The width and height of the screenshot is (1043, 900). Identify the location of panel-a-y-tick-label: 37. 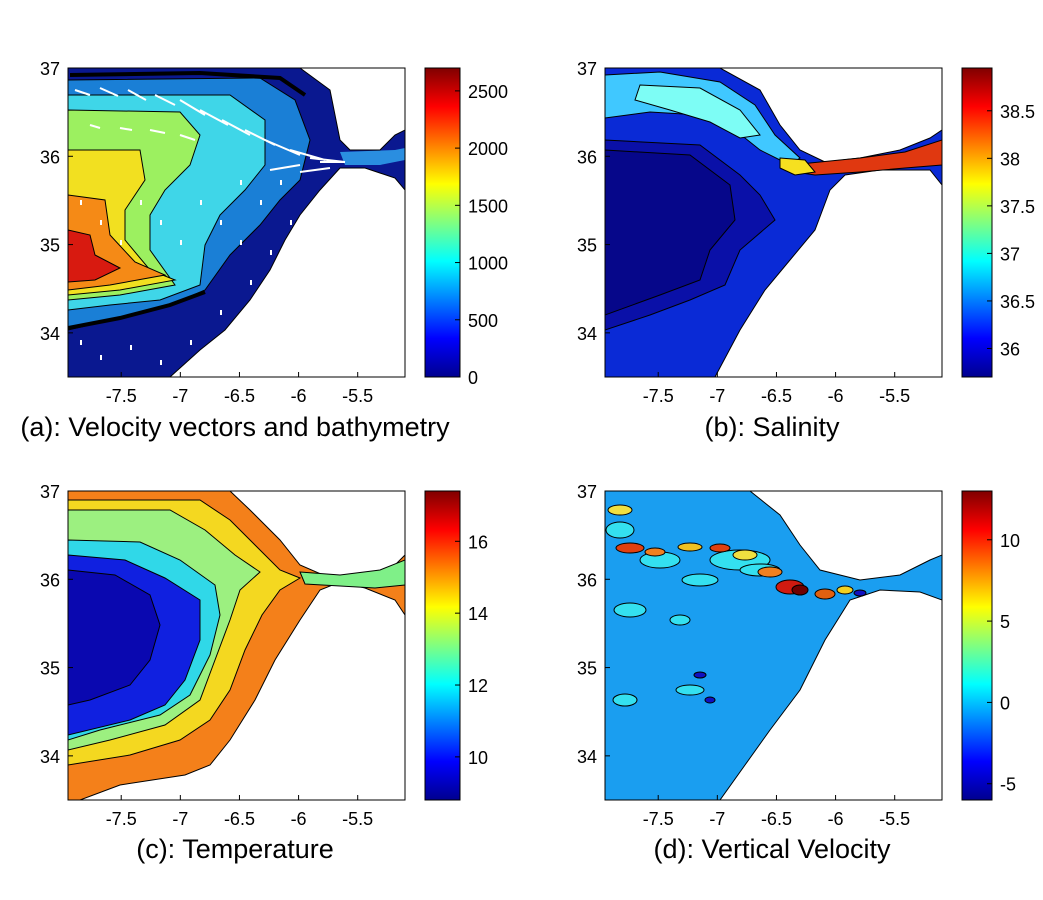
(50, 69).